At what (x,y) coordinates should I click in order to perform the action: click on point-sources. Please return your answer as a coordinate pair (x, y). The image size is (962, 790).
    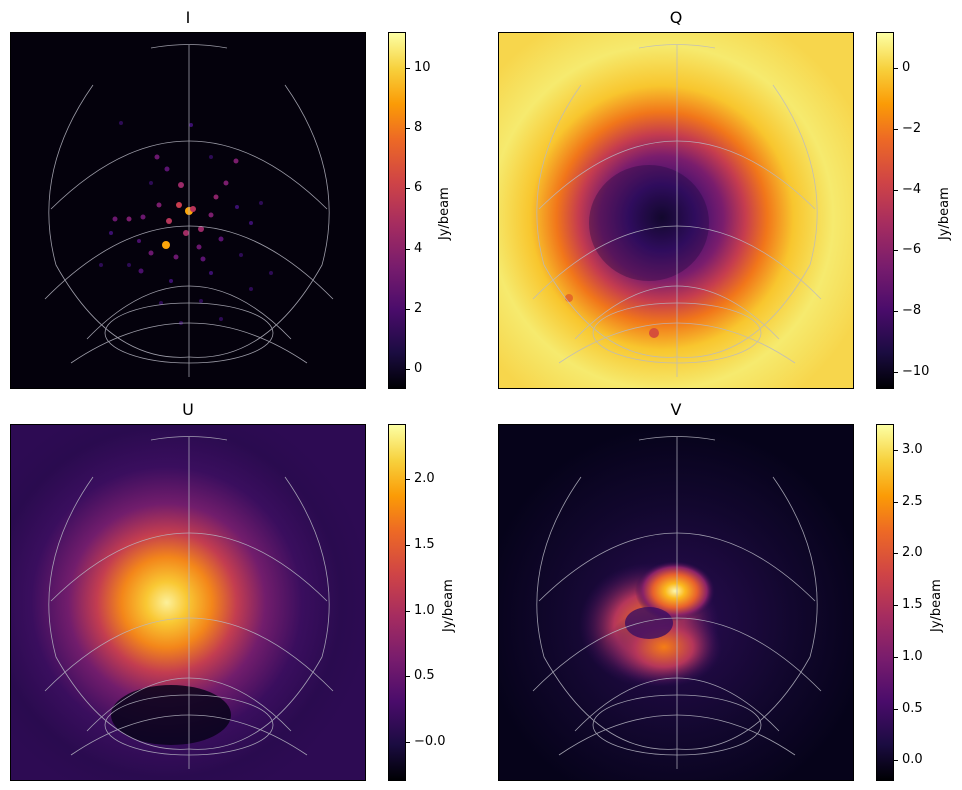
    Looking at the image, I should click on (186, 223).